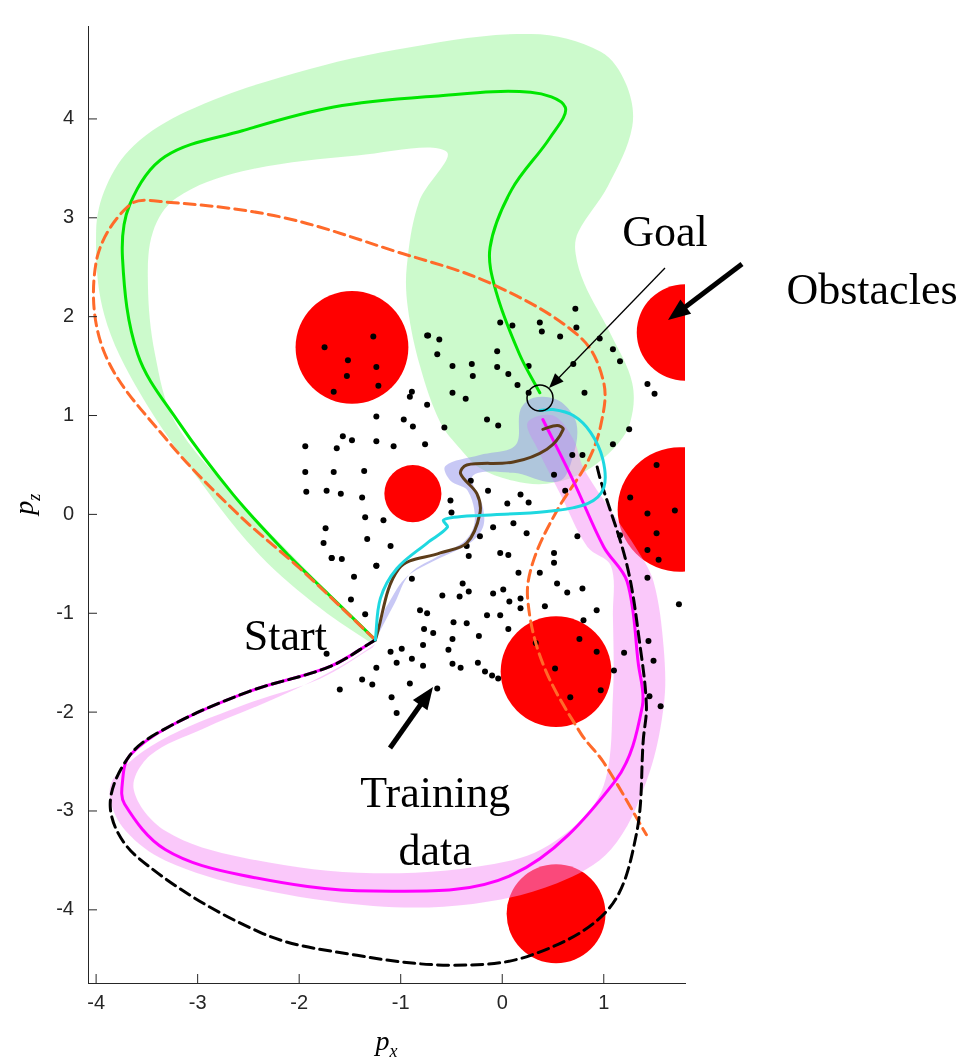  Describe the element at coordinates (299, 1001) in the screenshot. I see `x-tick-label: -2` at that location.